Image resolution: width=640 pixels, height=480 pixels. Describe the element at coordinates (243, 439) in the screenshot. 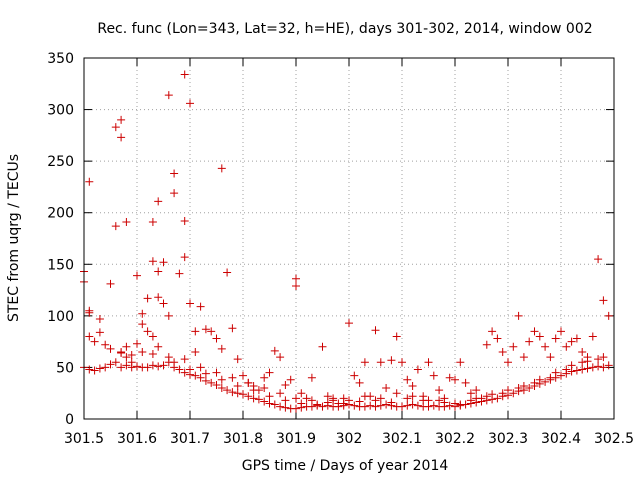

I see `x-tick-label: 301.8` at that location.